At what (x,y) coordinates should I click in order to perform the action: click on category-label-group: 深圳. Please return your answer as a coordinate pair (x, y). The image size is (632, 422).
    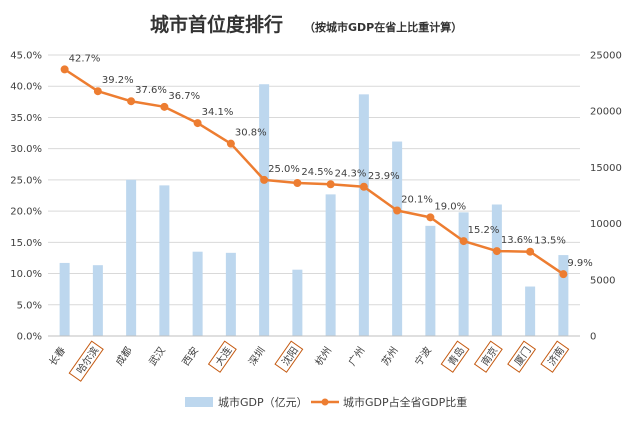
    Looking at the image, I should click on (256, 356).